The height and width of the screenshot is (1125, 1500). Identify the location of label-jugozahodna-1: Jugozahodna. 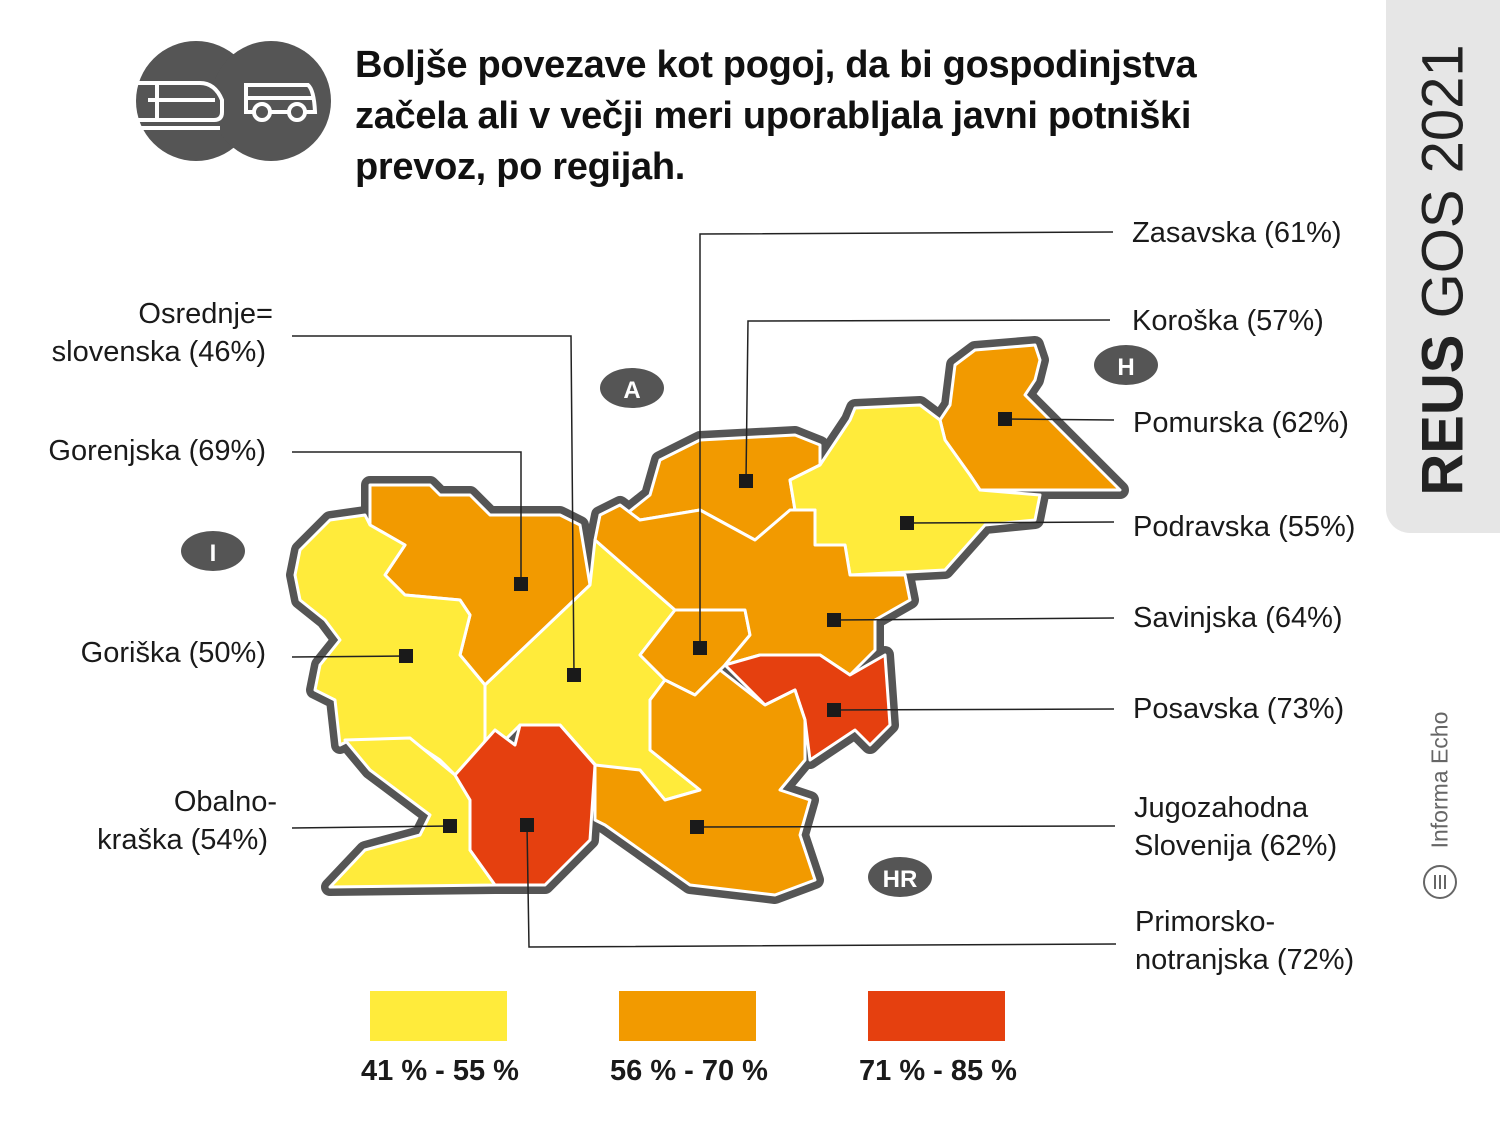
(1221, 808).